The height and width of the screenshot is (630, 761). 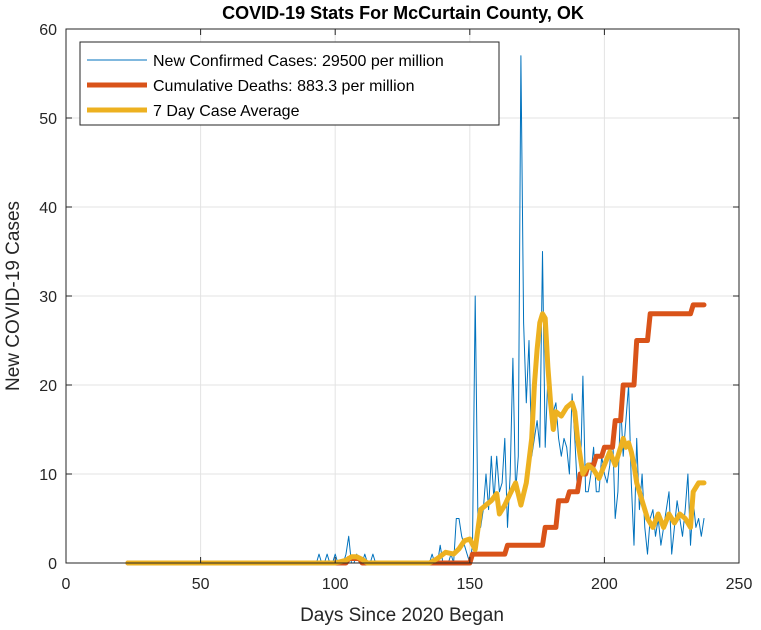 I want to click on chart-title: COVID-19 Stats For McCurtain County, OK, so click(x=403, y=13).